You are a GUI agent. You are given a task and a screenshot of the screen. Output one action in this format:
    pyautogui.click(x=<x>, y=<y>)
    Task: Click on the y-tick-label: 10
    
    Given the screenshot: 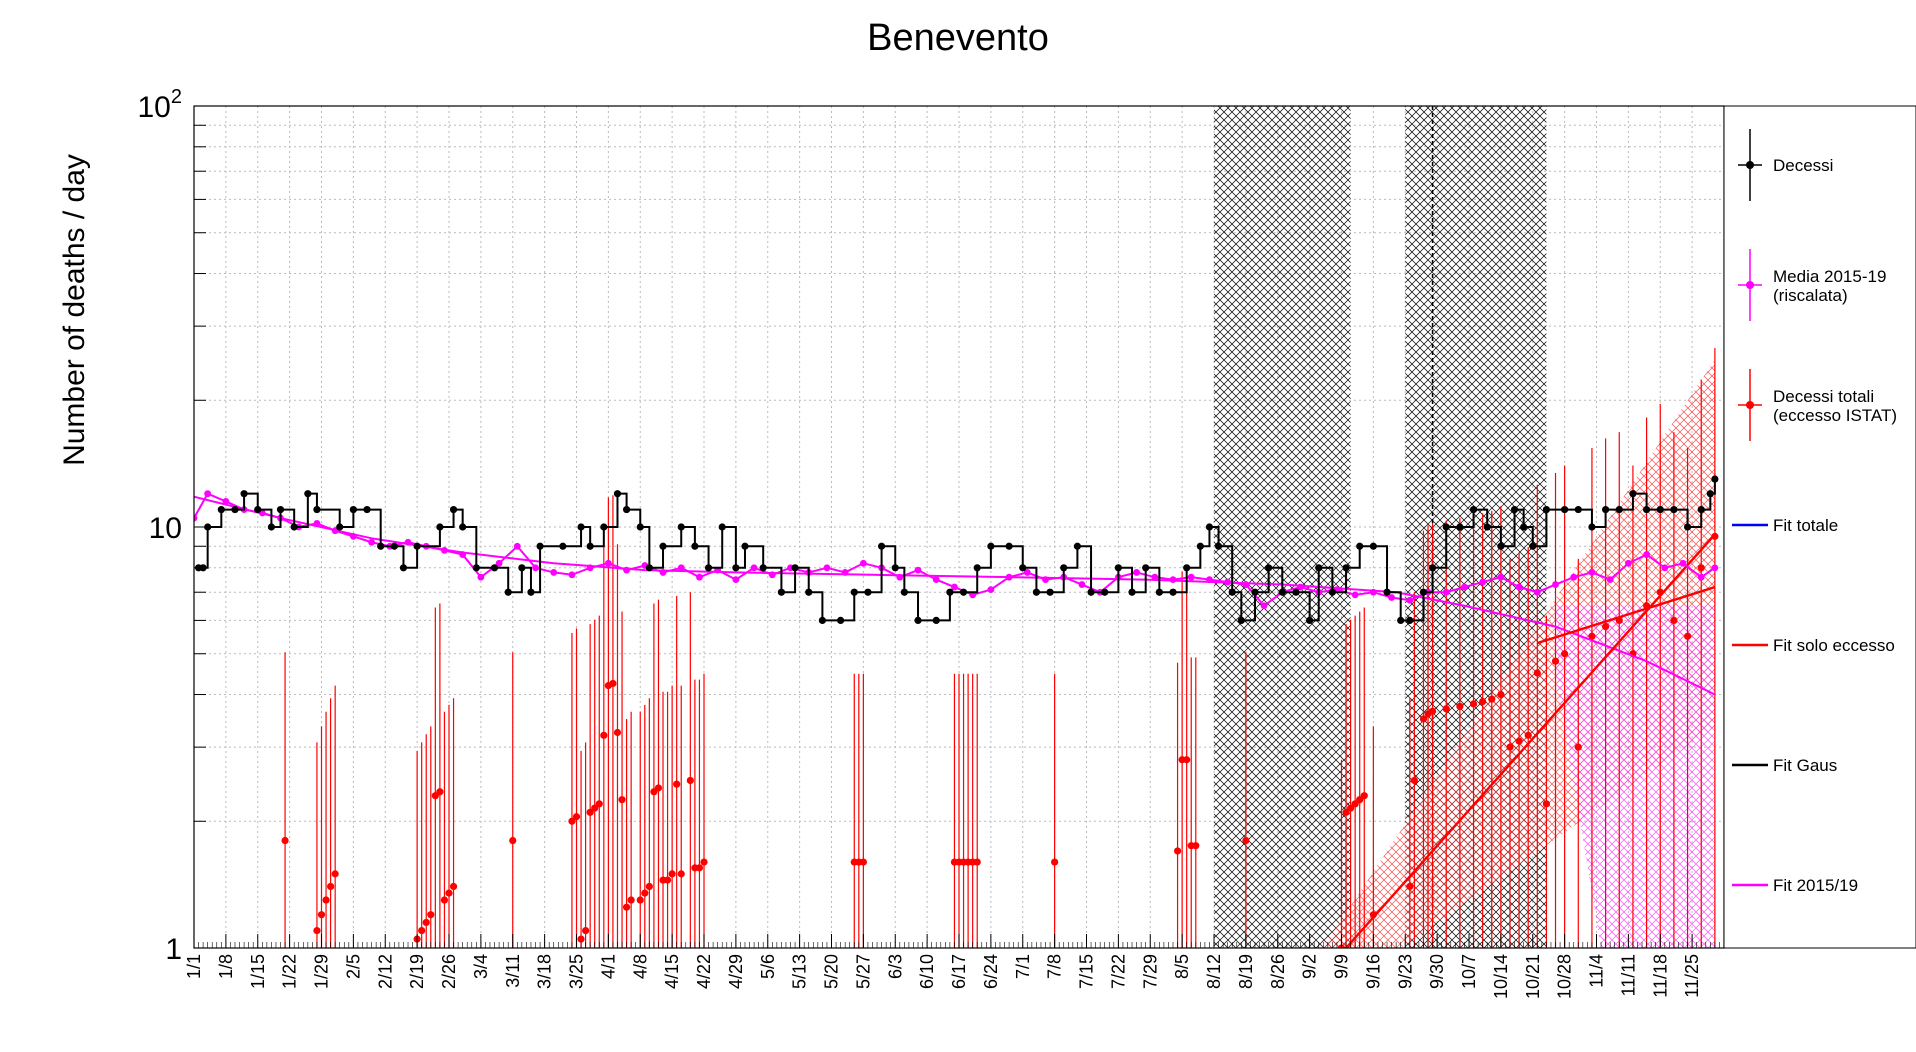 What is the action you would take?
    pyautogui.click(x=165, y=528)
    